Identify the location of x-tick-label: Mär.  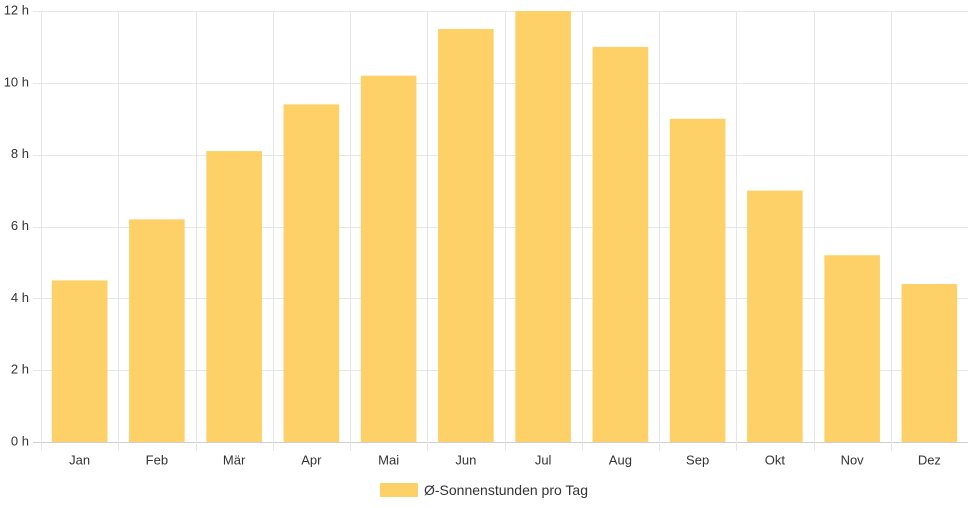
(234, 459).